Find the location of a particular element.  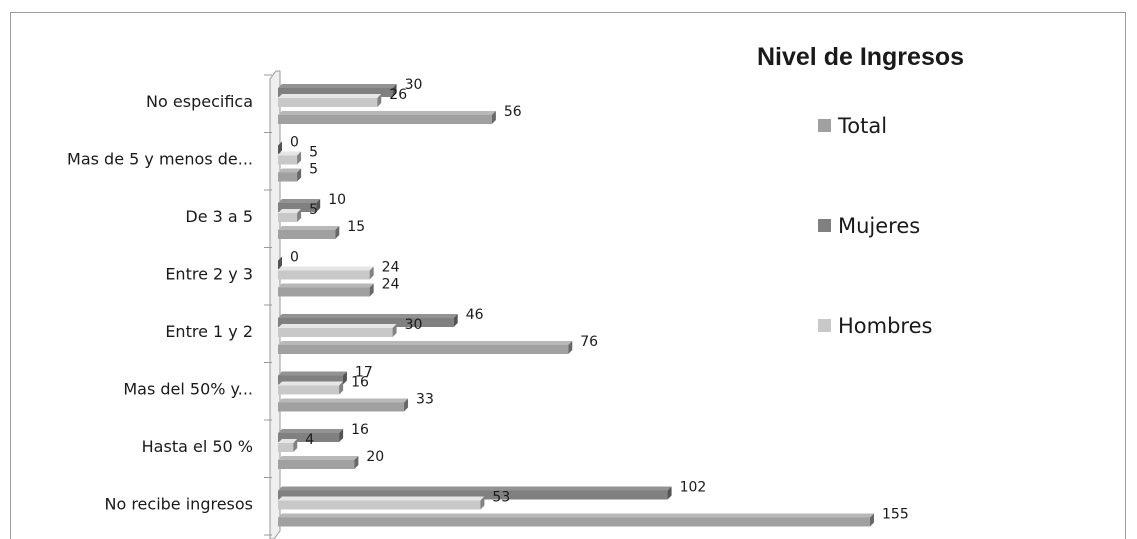

chart-title: Nivel de Ingresos is located at coordinates (860, 57).